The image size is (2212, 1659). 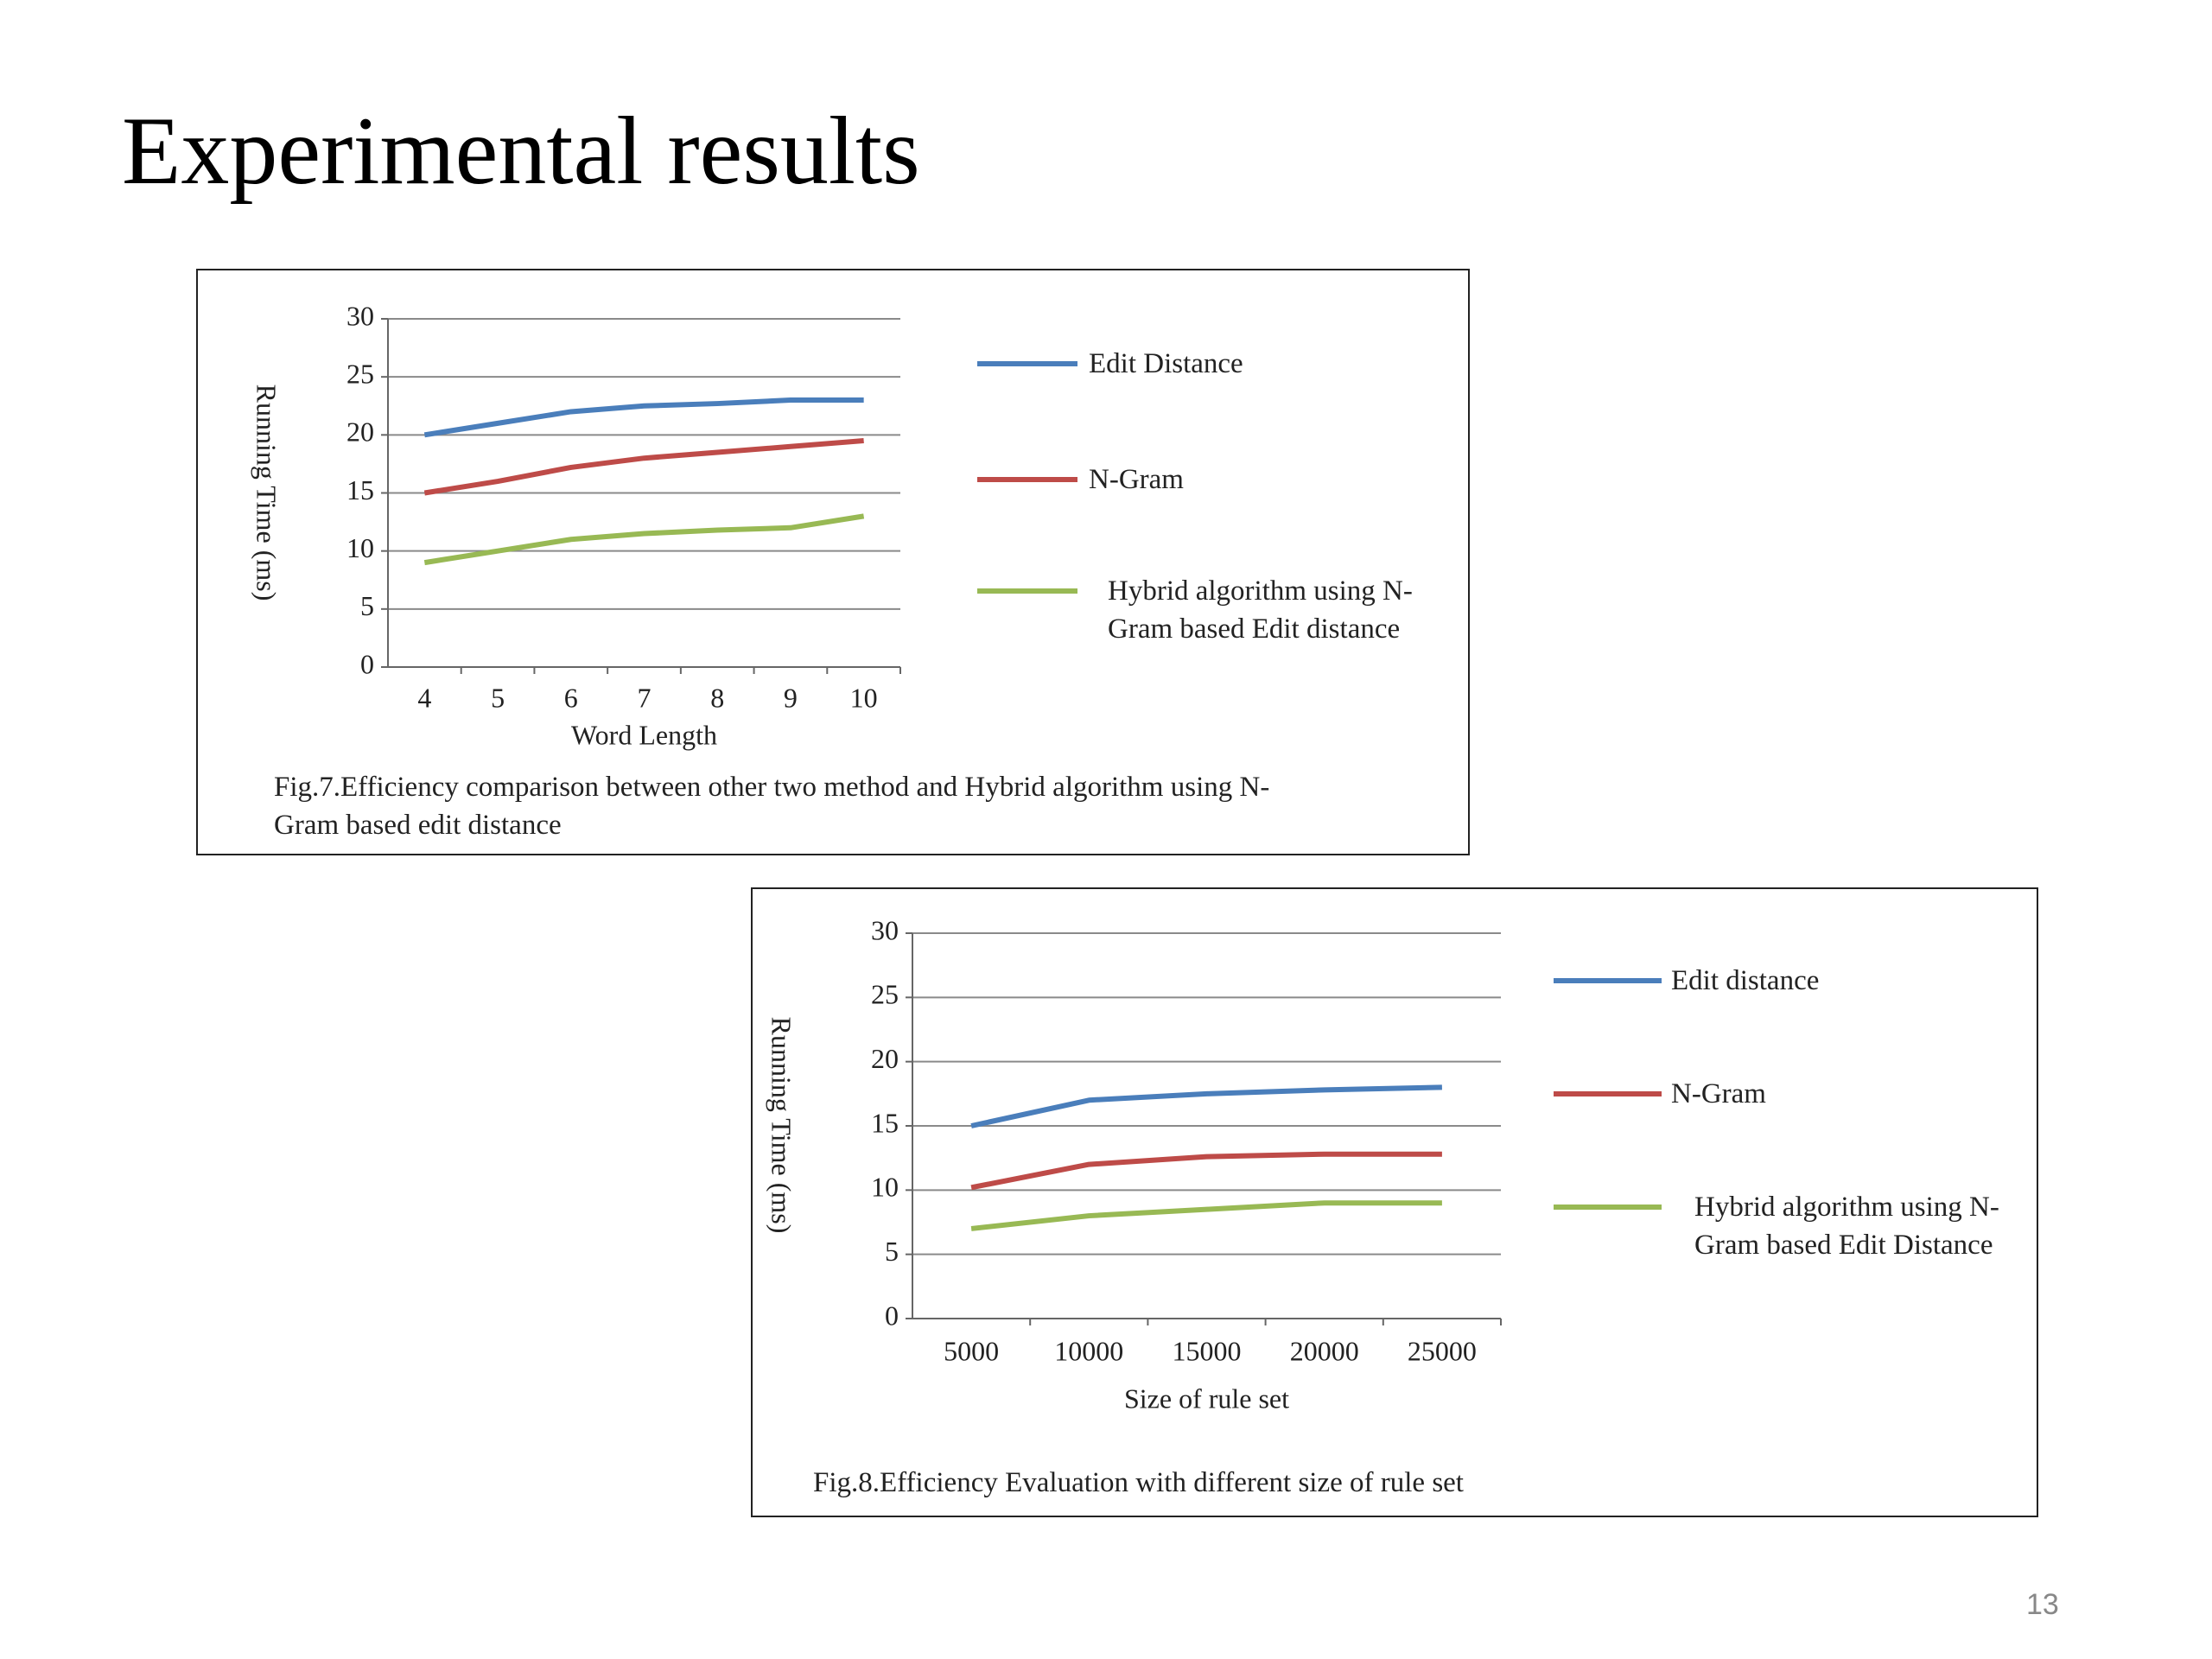 What do you see at coordinates (521, 151) in the screenshot?
I see `slide-title: Experimental results` at bounding box center [521, 151].